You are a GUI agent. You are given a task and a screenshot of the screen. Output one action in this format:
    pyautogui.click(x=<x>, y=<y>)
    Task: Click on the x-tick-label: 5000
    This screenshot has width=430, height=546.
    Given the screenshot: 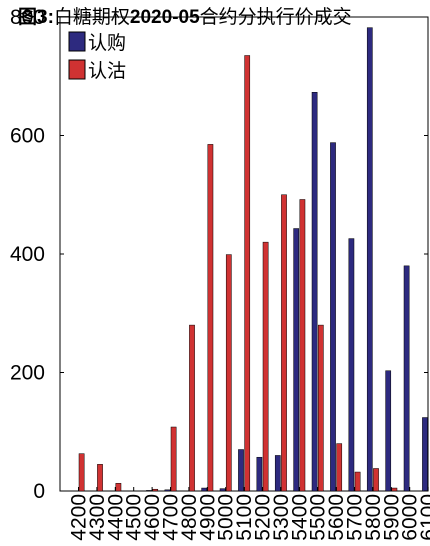 What is the action you would take?
    pyautogui.click(x=226, y=517)
    